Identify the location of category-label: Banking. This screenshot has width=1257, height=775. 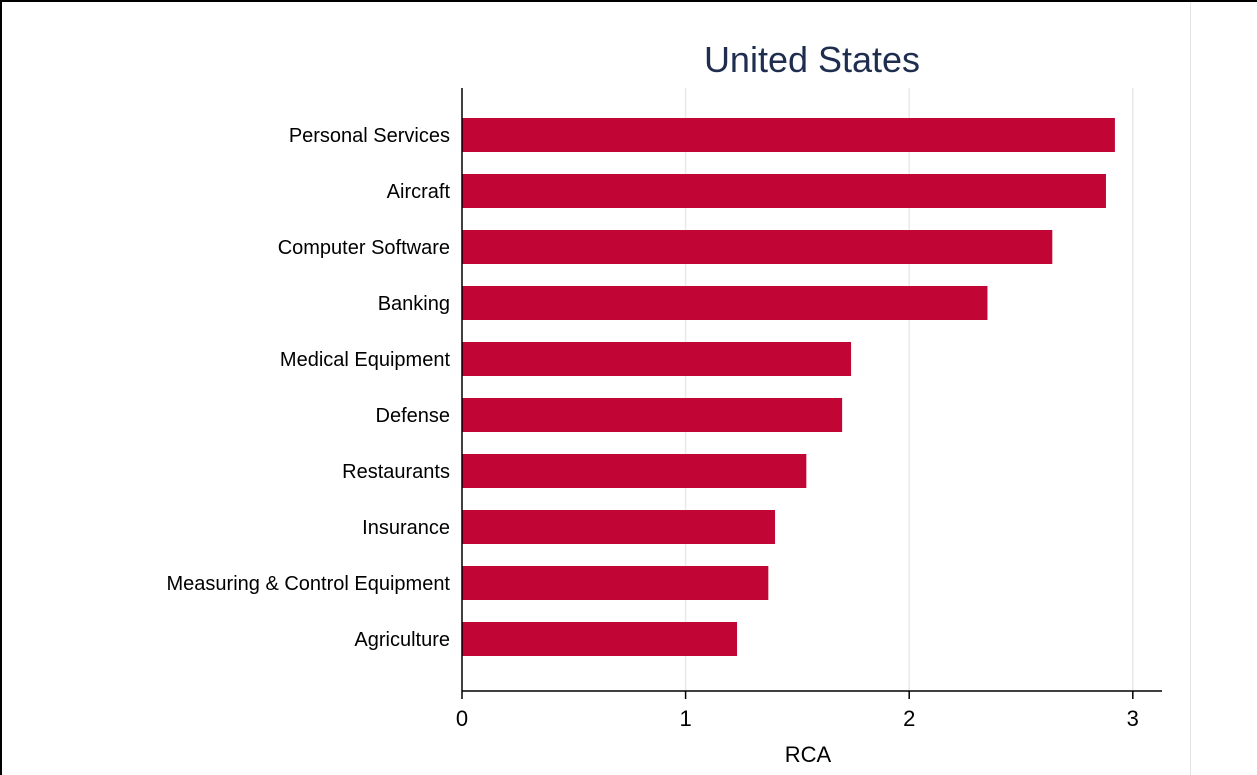
(414, 304).